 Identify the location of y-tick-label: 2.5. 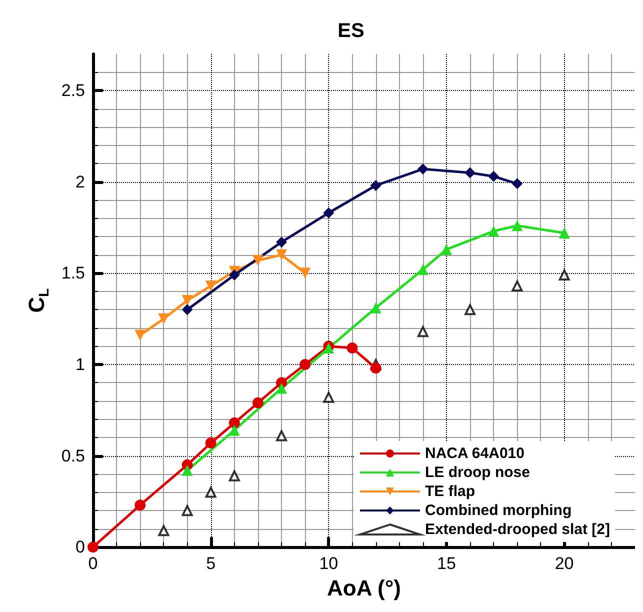
(73, 90).